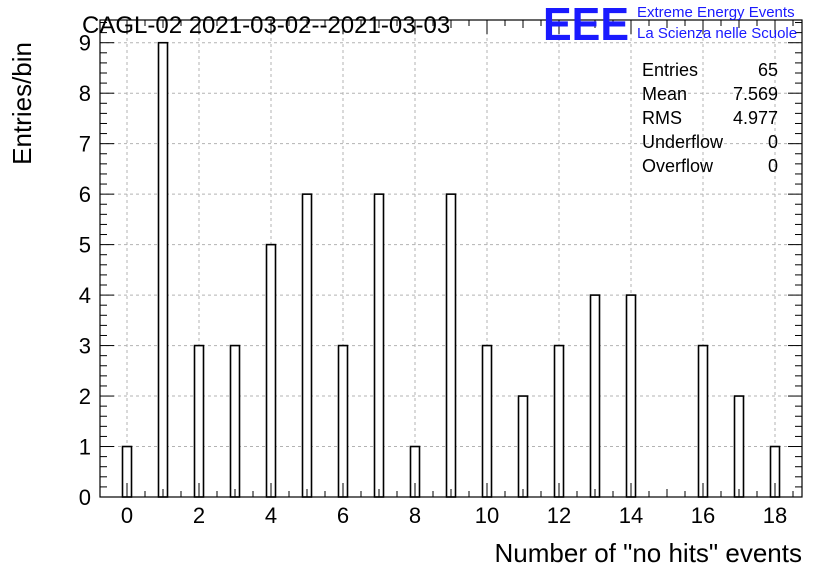 The height and width of the screenshot is (572, 836). What do you see at coordinates (775, 515) in the screenshot?
I see `x-tick-label: 18` at bounding box center [775, 515].